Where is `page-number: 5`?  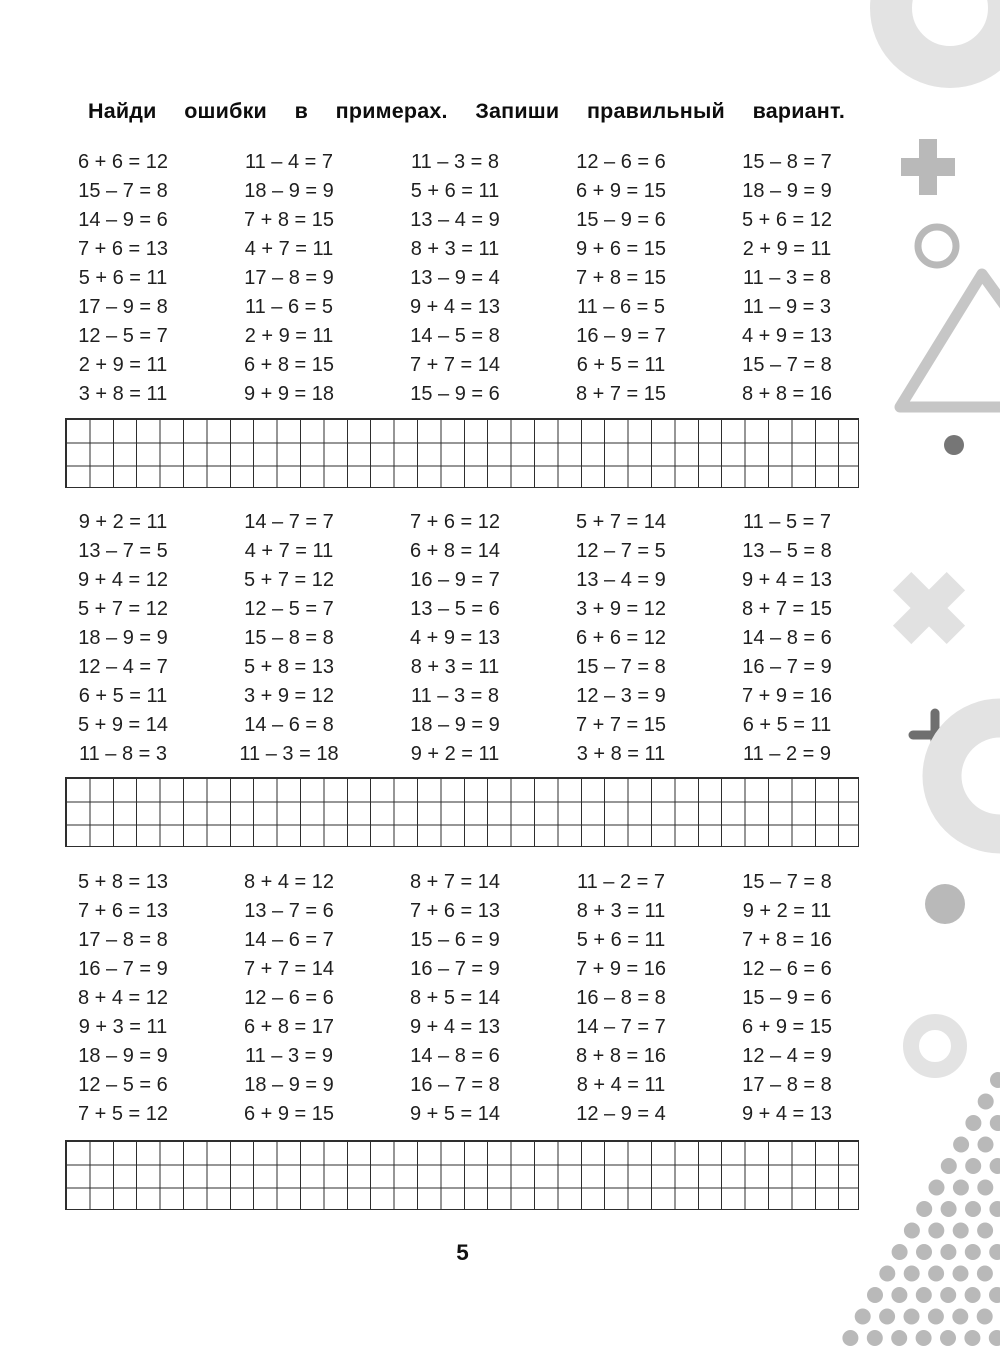
page-number: 5 is located at coordinates (462, 1252).